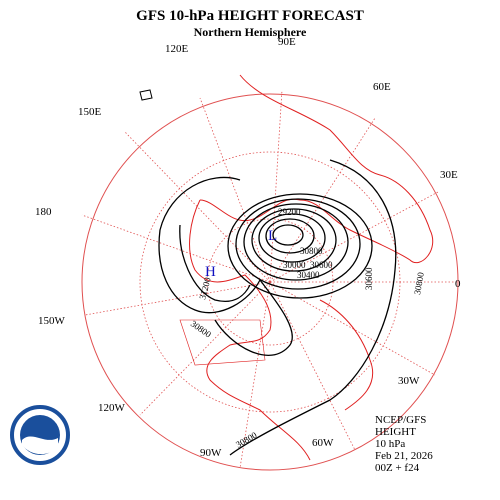 The height and width of the screenshot is (500, 500). What do you see at coordinates (250, 32) in the screenshot?
I see `subtitle: Northern Hemisphere` at bounding box center [250, 32].